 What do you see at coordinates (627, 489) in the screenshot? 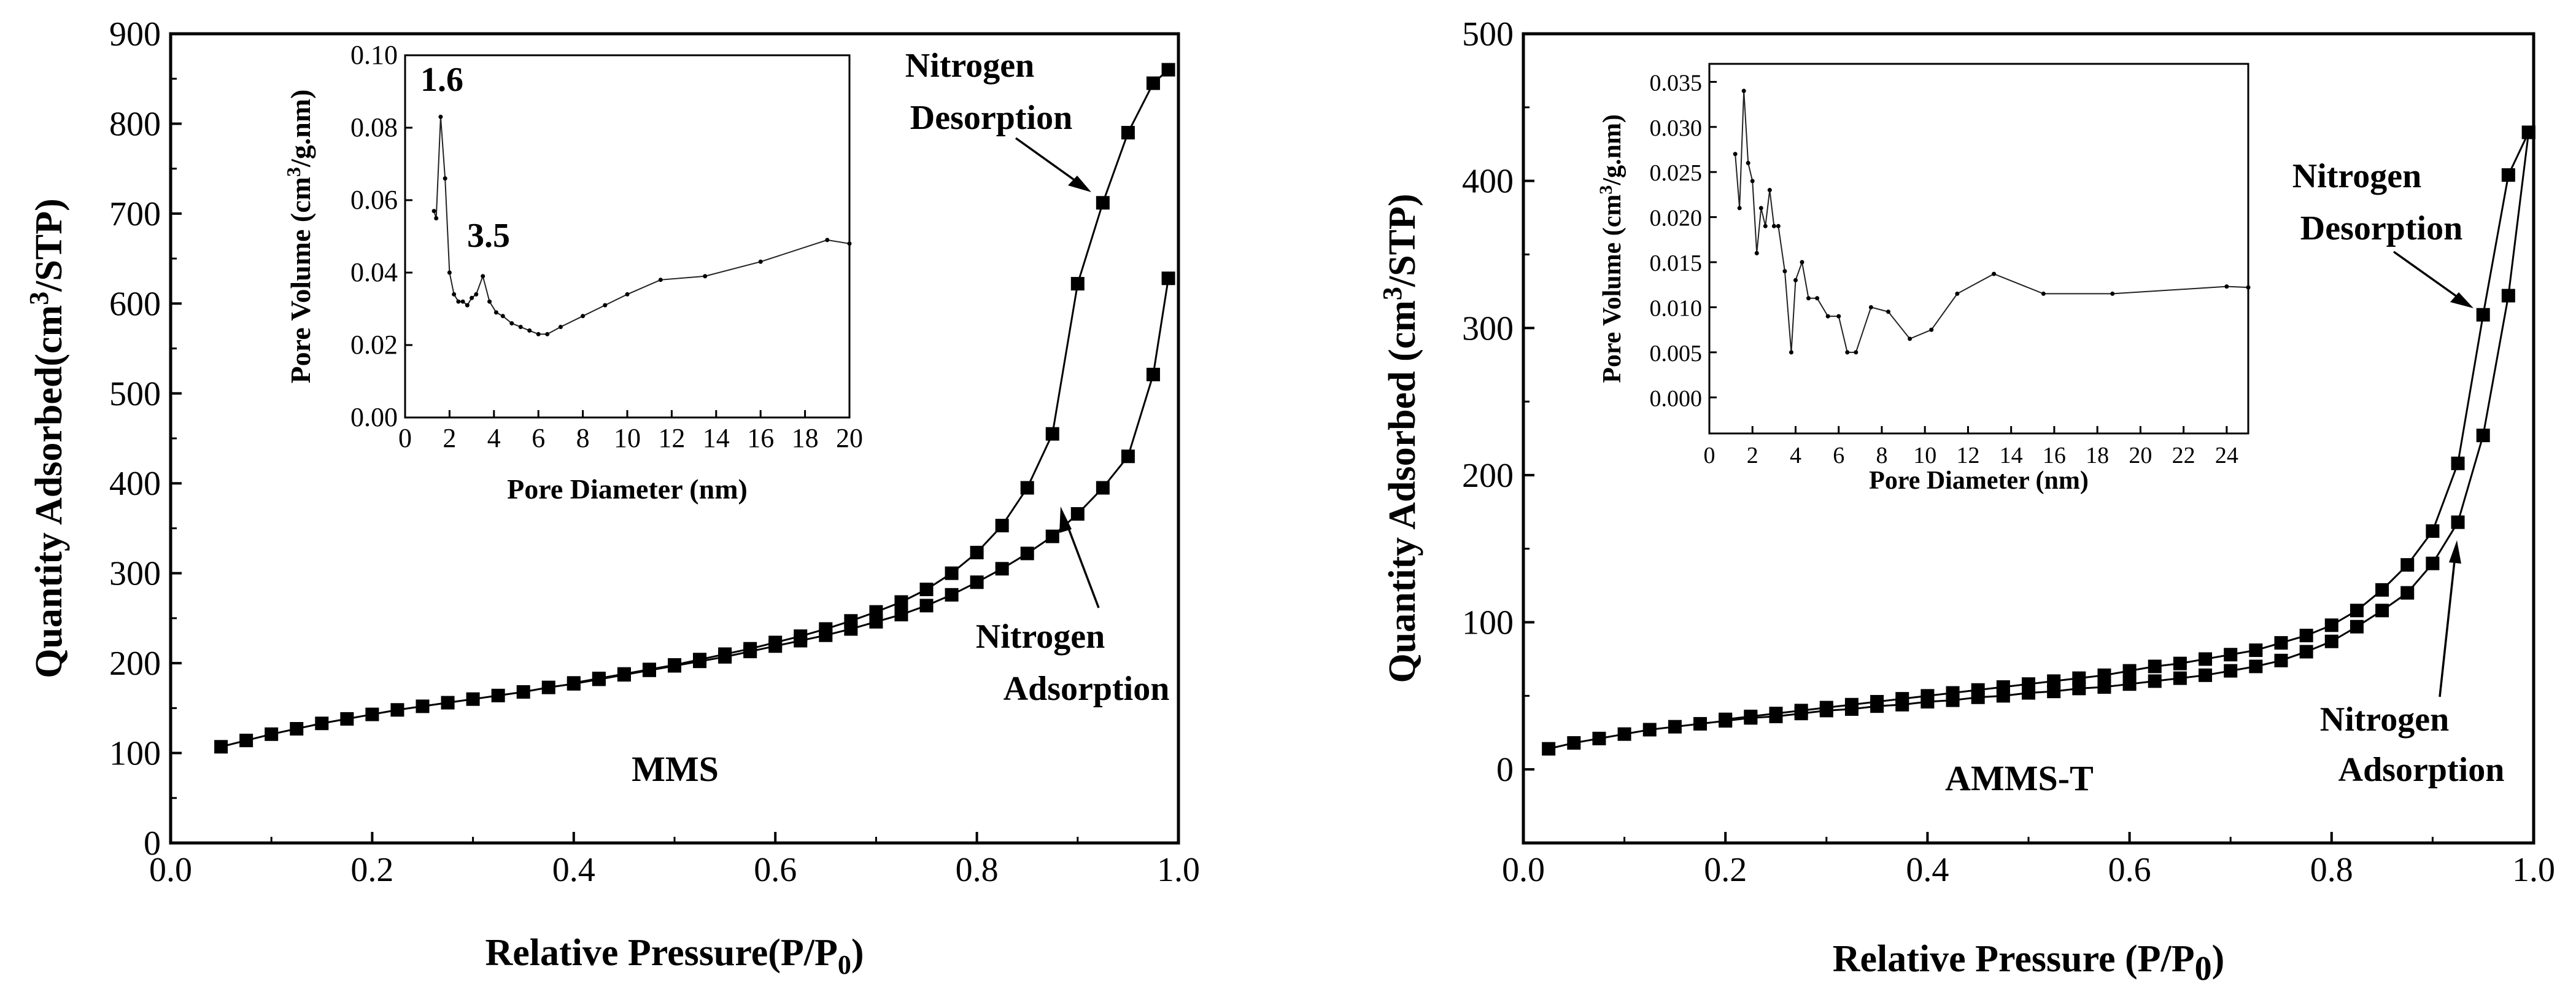
I see `inset-x-axis-label: Pore Diameter (nm)` at bounding box center [627, 489].